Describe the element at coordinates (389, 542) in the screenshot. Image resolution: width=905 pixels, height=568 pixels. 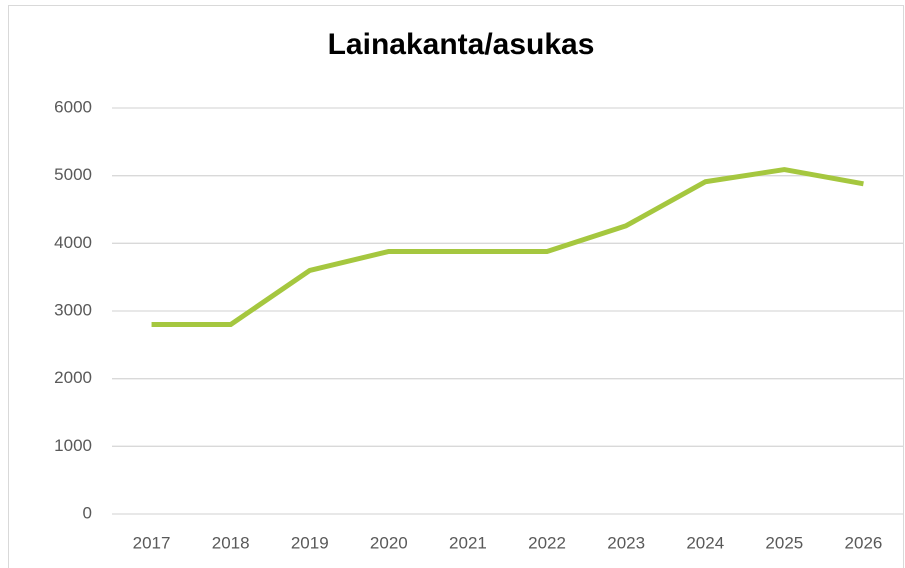
I see `x-tick-label: 2020` at that location.